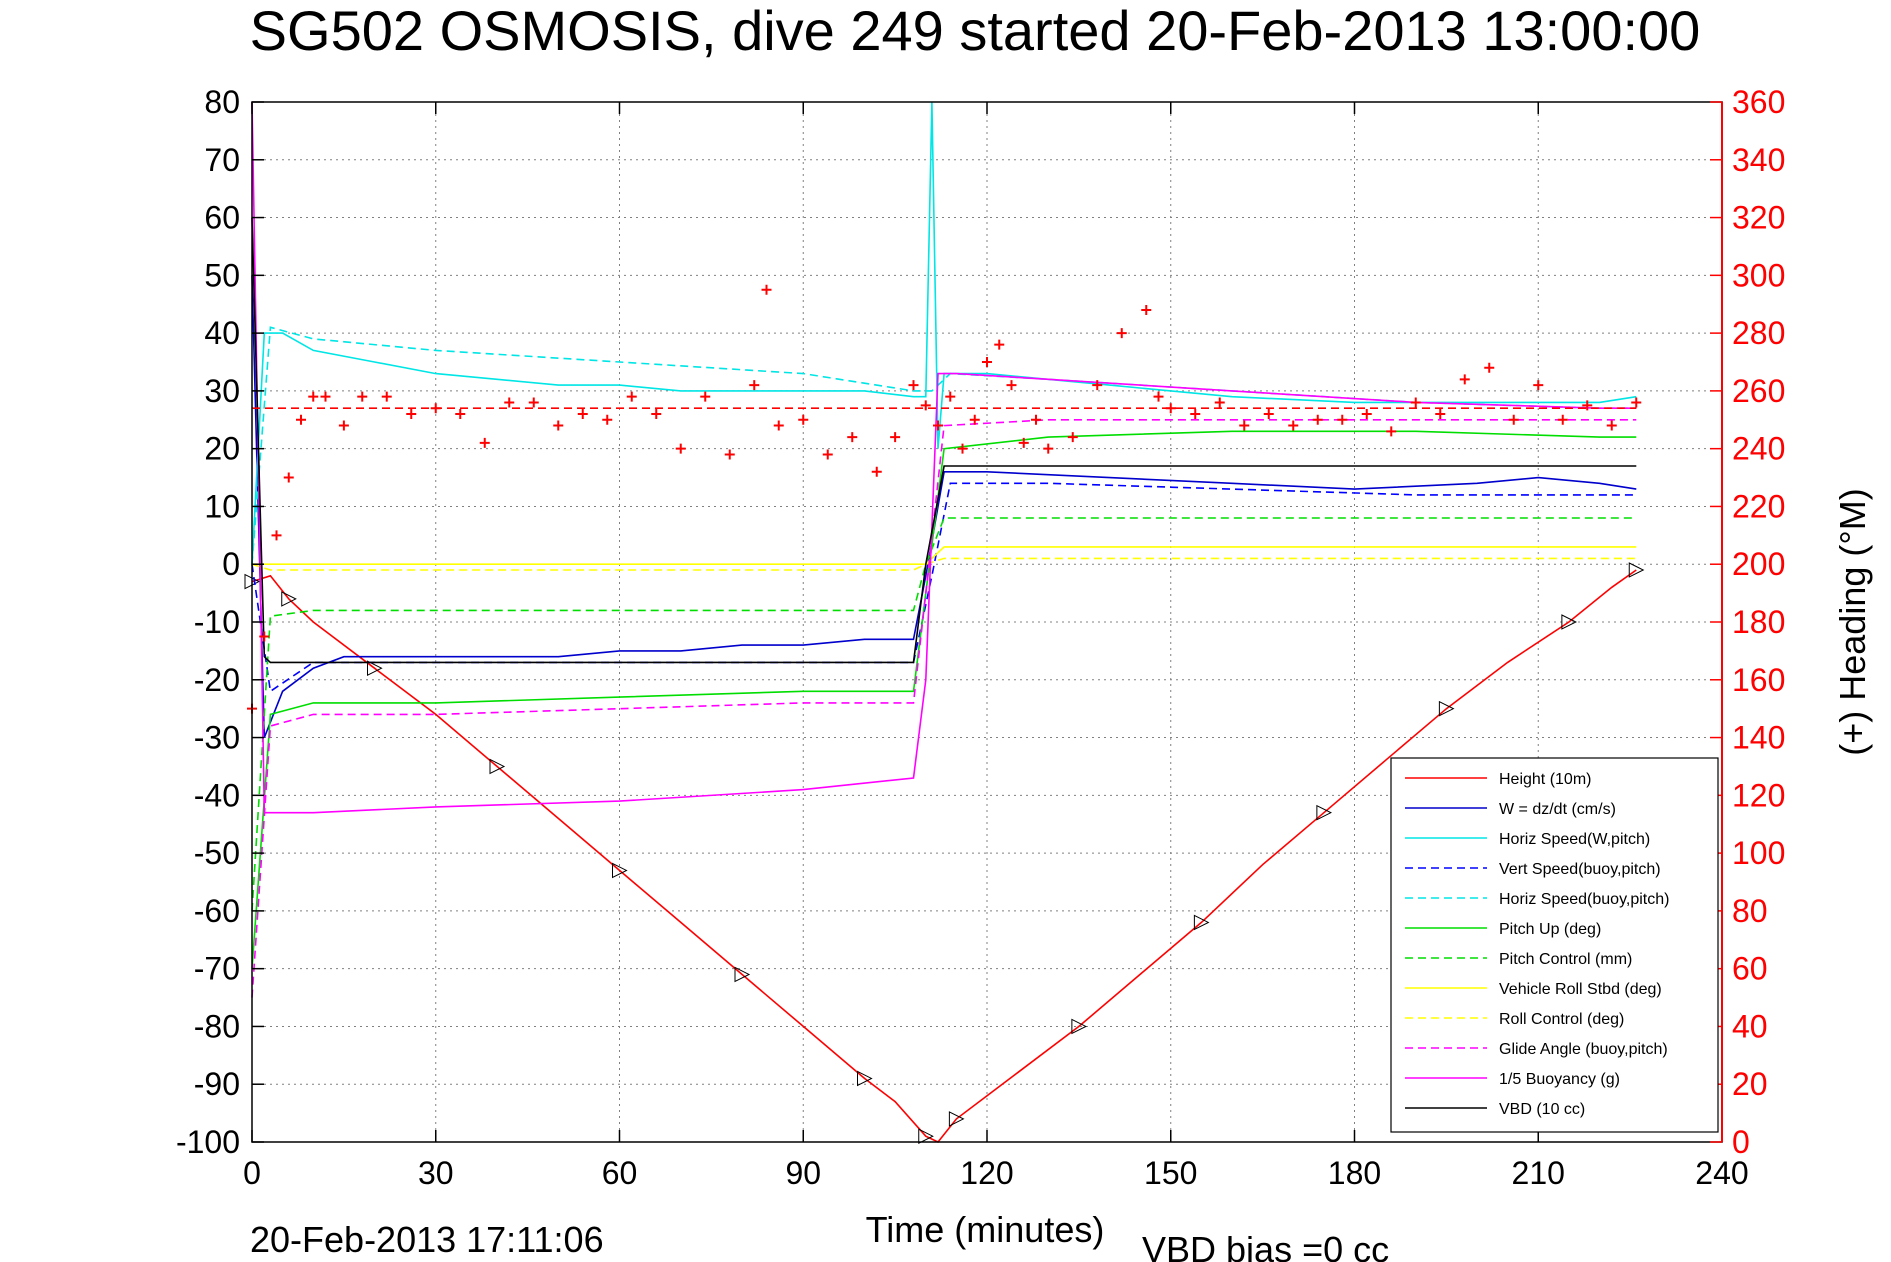 The width and height of the screenshot is (1891, 1262). Describe the element at coordinates (1758, 449) in the screenshot. I see `y2-tick-label: 240` at that location.